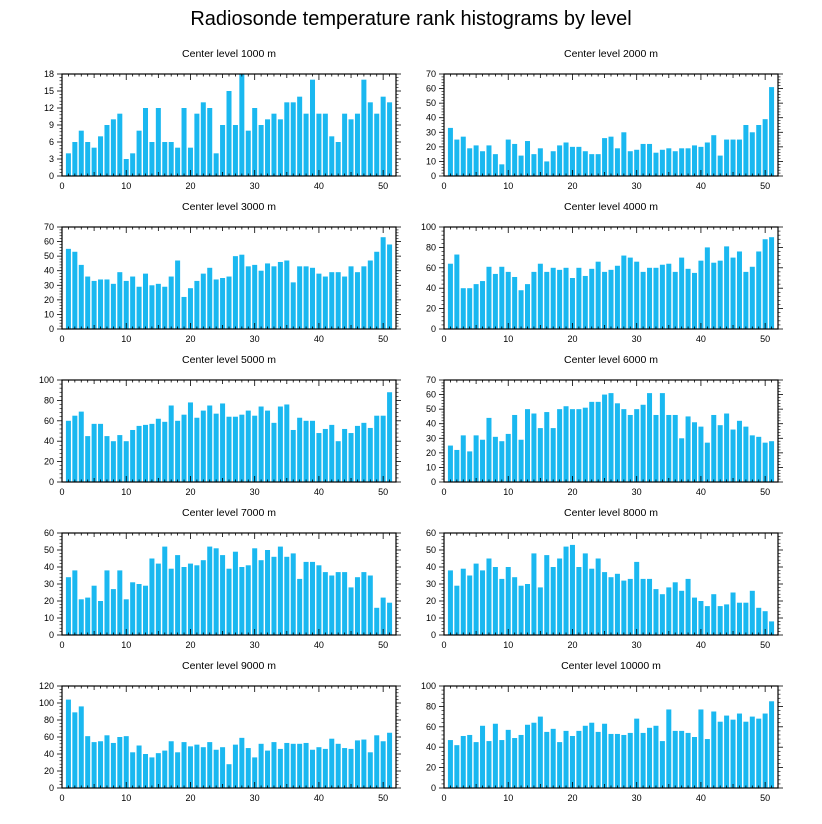  I want to click on x-tick-label: 20, so click(190, 798).